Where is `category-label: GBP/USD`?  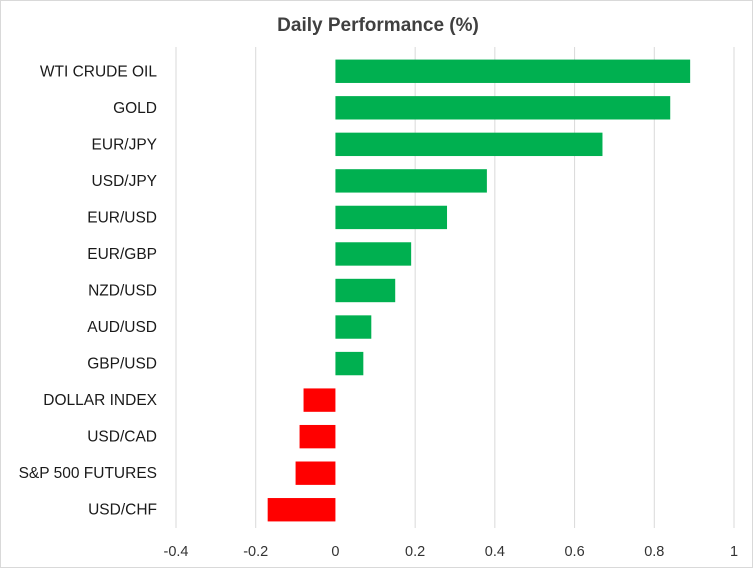 category-label: GBP/USD is located at coordinates (122, 364).